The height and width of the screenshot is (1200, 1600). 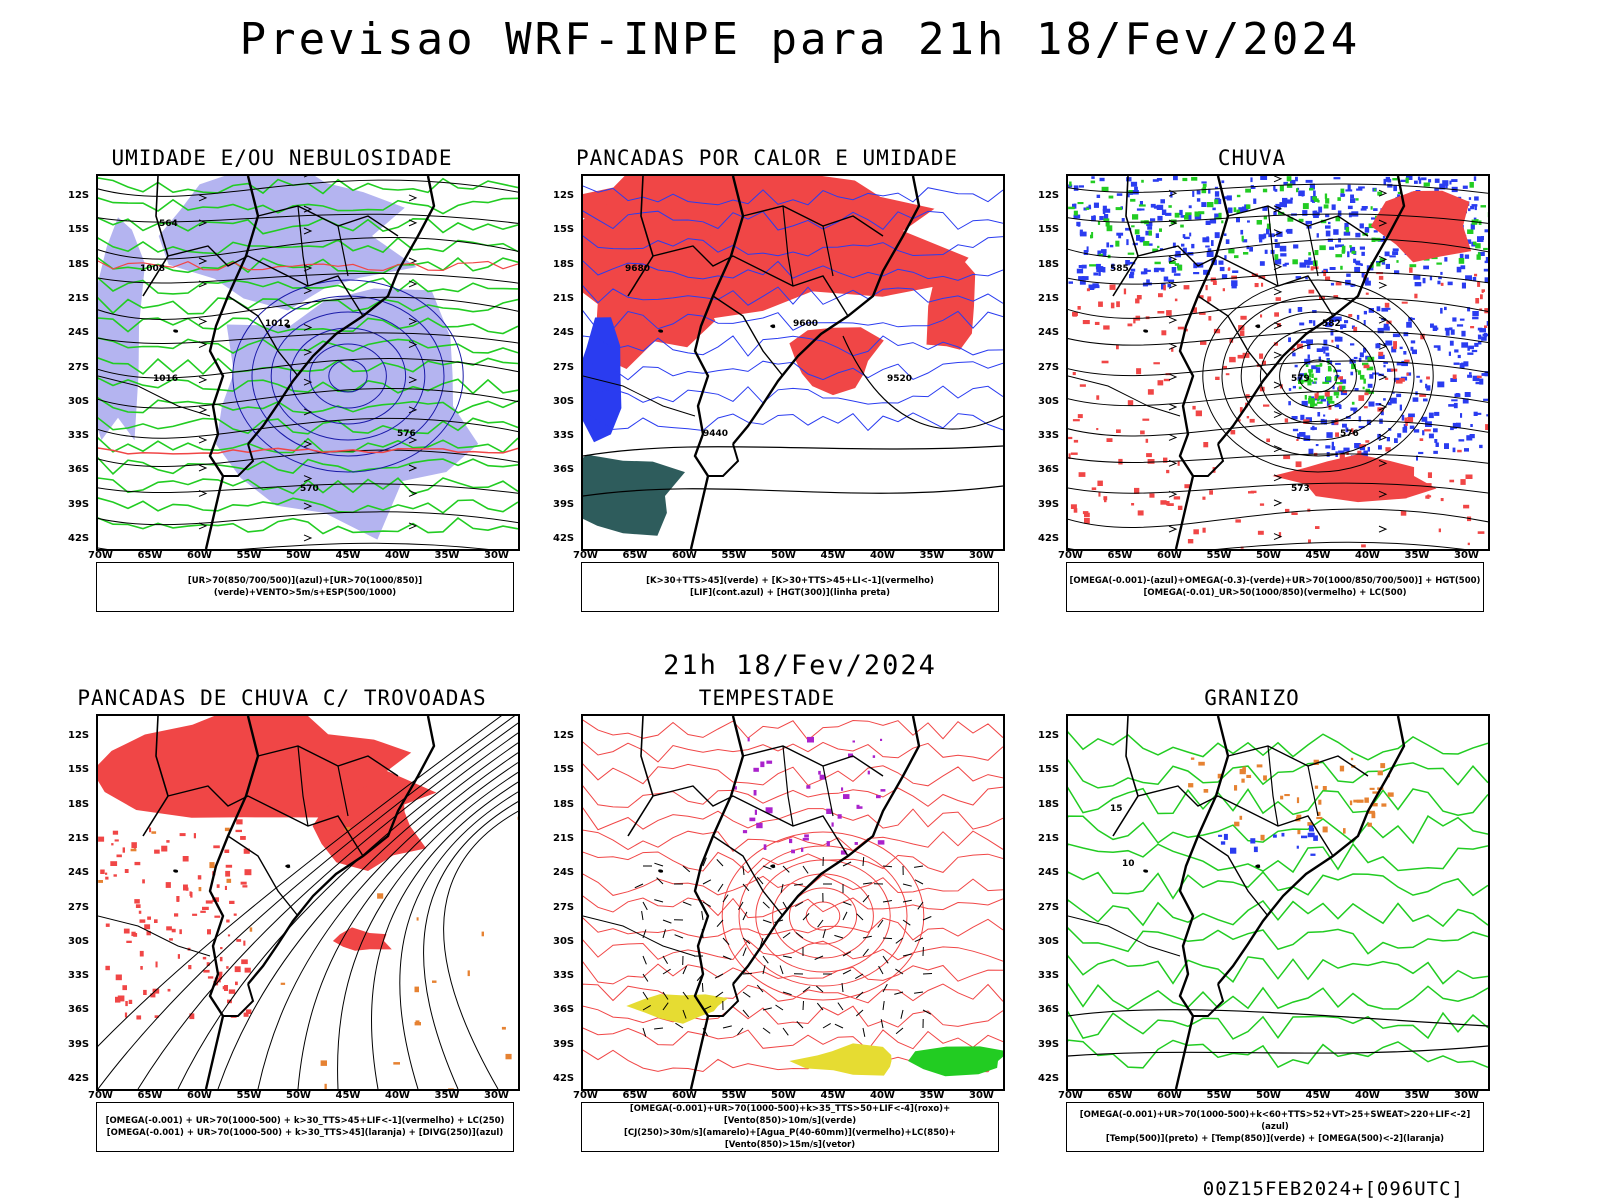 I want to click on weather-map: 1008 1012 1016 576 570 564, so click(x=308, y=362).